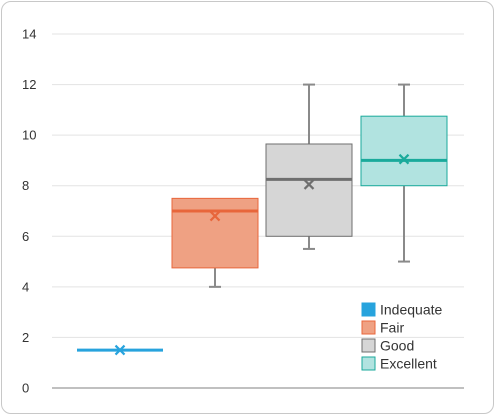 This screenshot has height=417, width=497. Describe the element at coordinates (25, 185) in the screenshot. I see `y-tick-label: 8` at that location.